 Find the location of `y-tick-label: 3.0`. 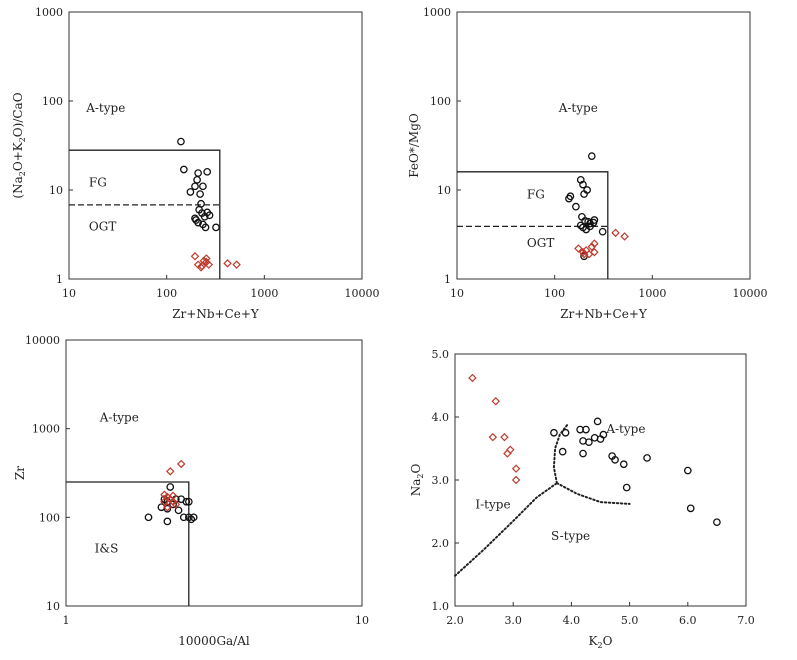

y-tick-label: 3.0 is located at coordinates (441, 480).